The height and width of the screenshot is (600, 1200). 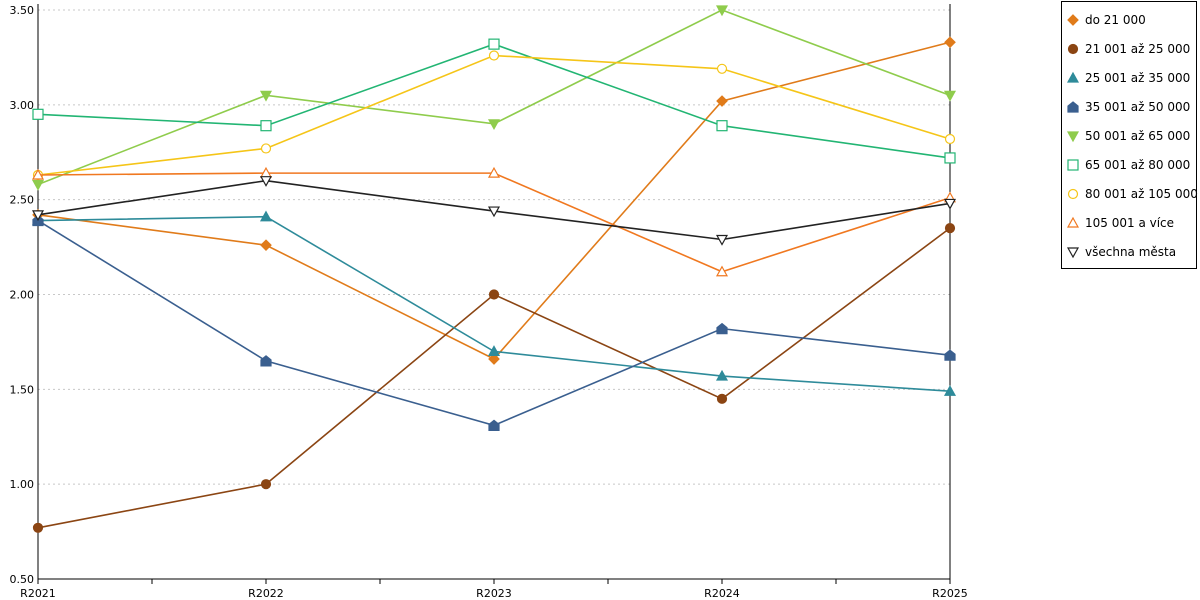 I want to click on legend-item: do 21 000, so click(x=1106, y=20).